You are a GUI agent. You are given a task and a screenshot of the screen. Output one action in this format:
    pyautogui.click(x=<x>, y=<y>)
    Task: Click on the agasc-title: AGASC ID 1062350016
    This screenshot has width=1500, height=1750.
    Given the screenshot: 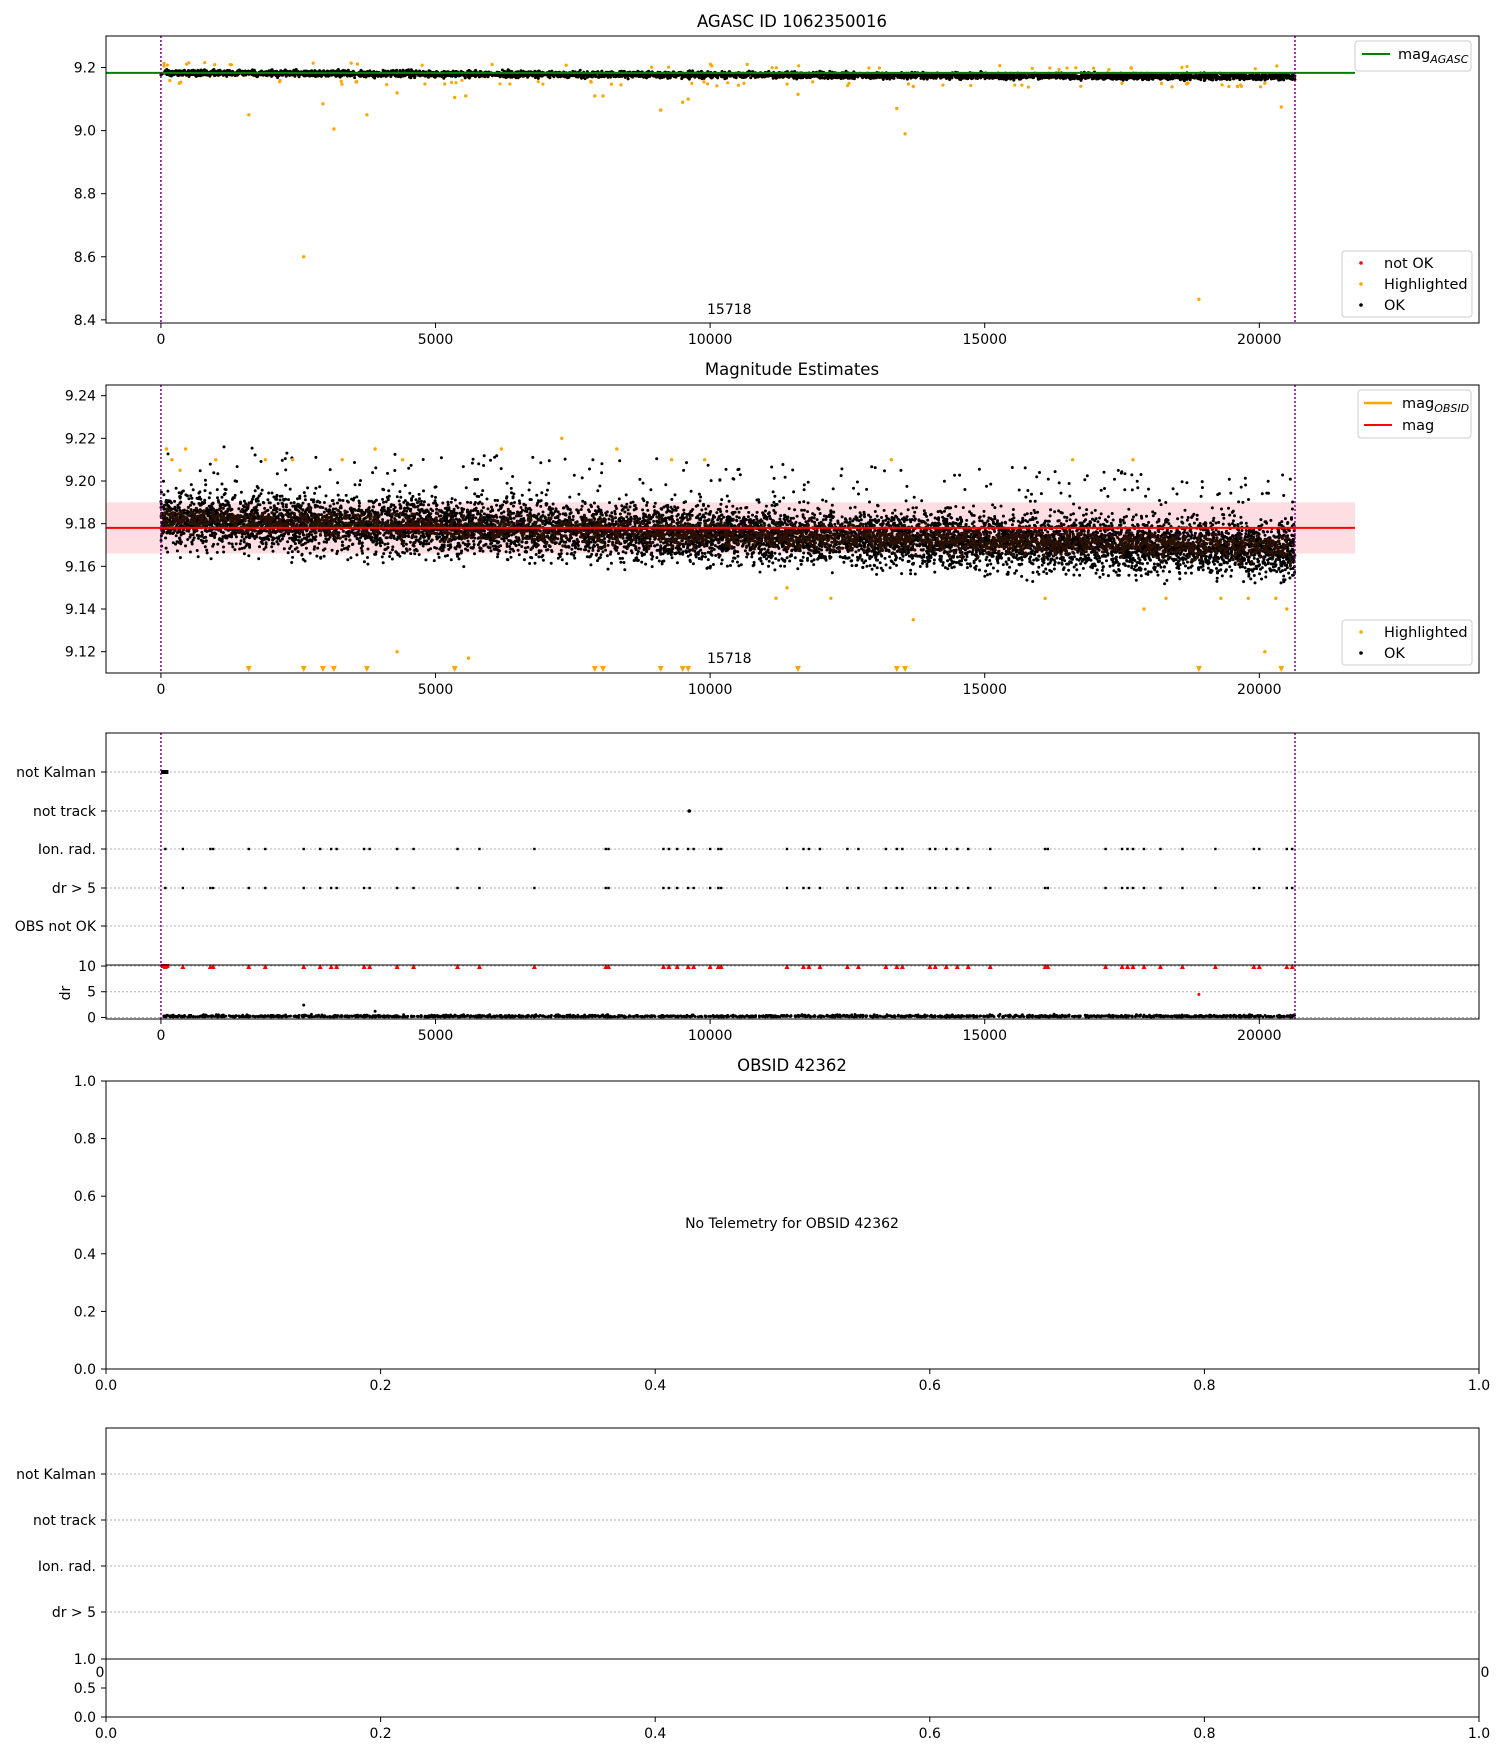 What is the action you would take?
    pyautogui.click(x=792, y=21)
    